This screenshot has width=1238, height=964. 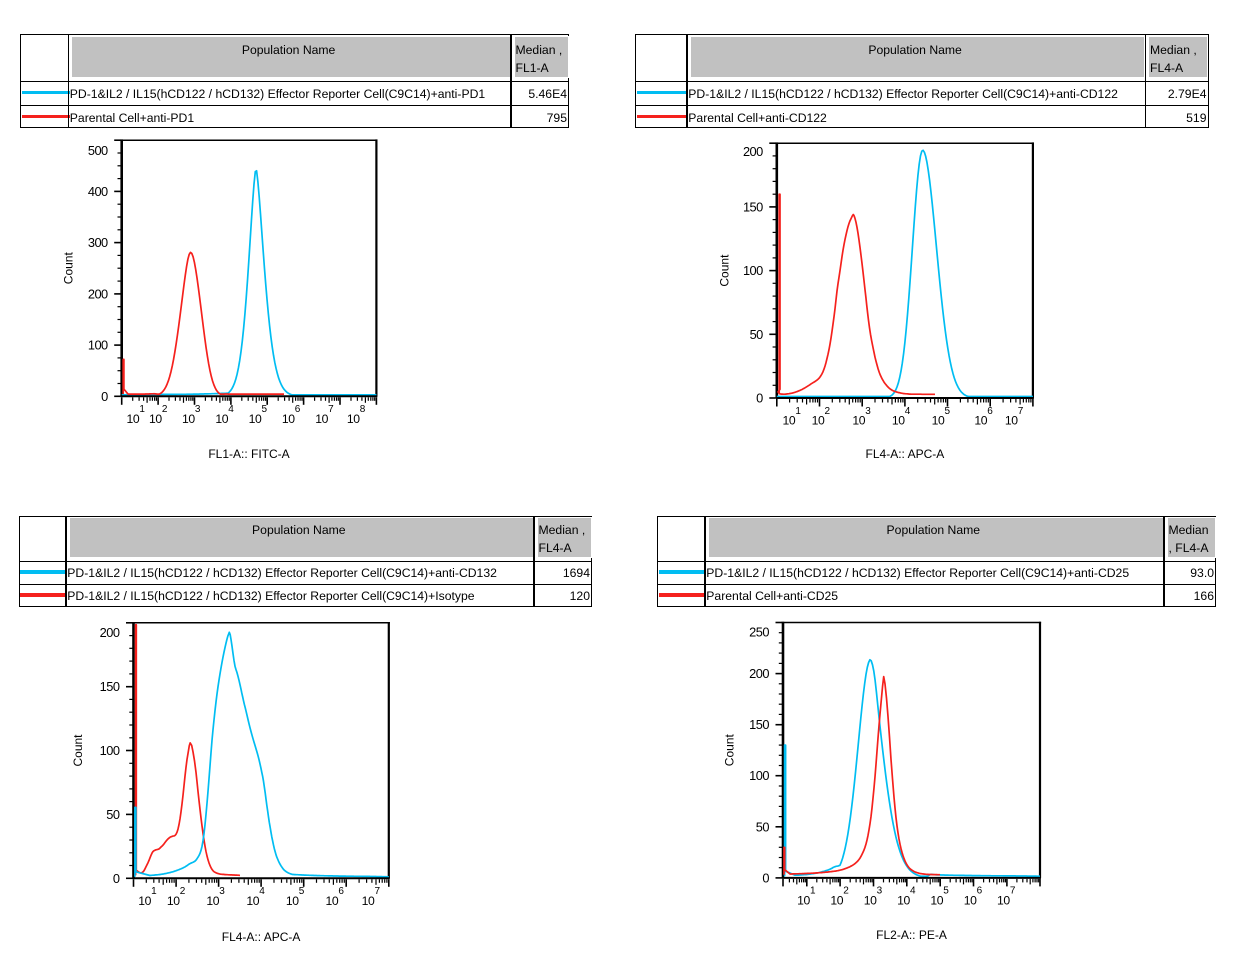 What do you see at coordinates (363, 409) in the screenshot?
I see `svg-text: 8` at bounding box center [363, 409].